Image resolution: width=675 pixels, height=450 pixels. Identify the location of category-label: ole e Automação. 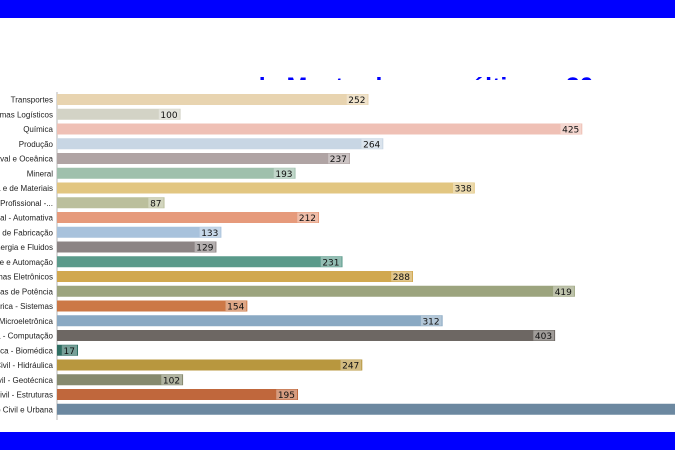
(27, 262).